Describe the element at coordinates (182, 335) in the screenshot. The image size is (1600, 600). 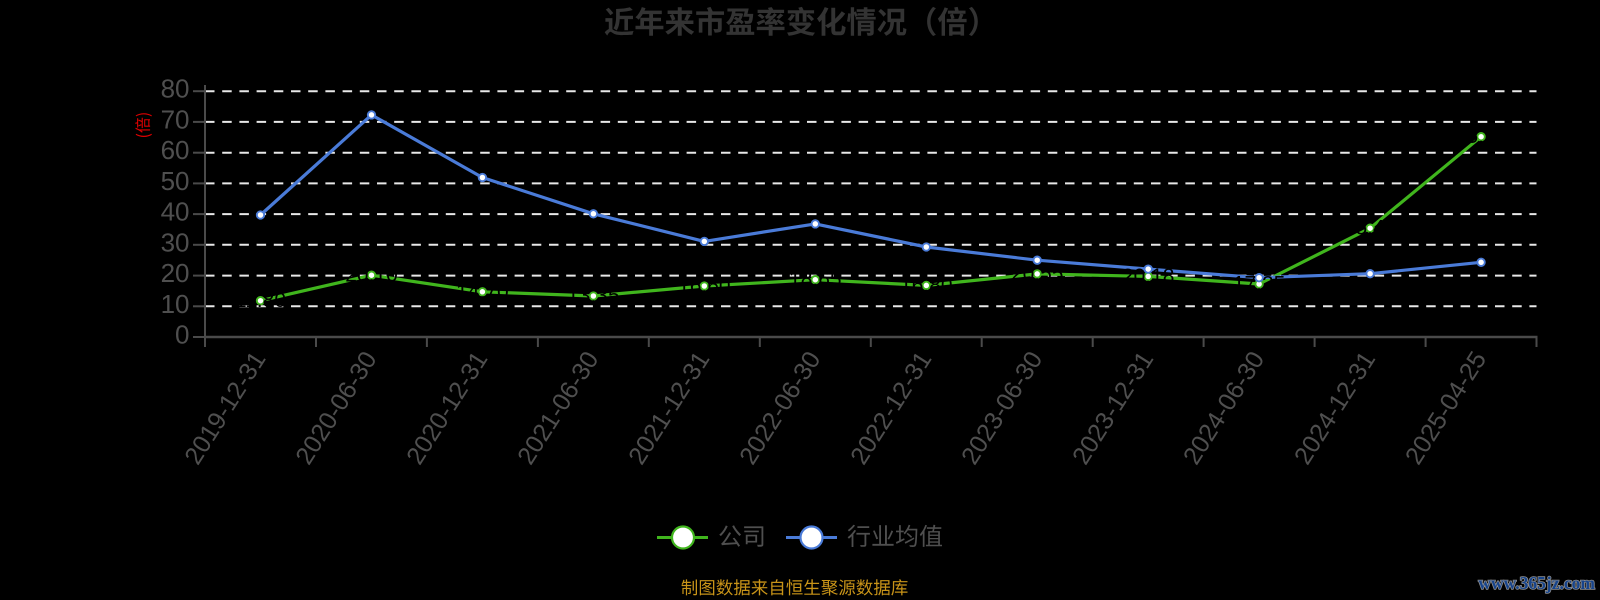
I see `svg-text: 0` at that location.